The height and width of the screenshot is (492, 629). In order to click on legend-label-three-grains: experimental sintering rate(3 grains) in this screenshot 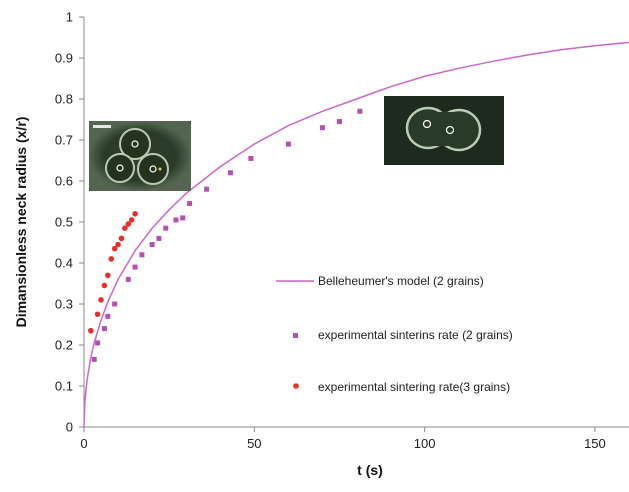, I will do `click(414, 387)`.